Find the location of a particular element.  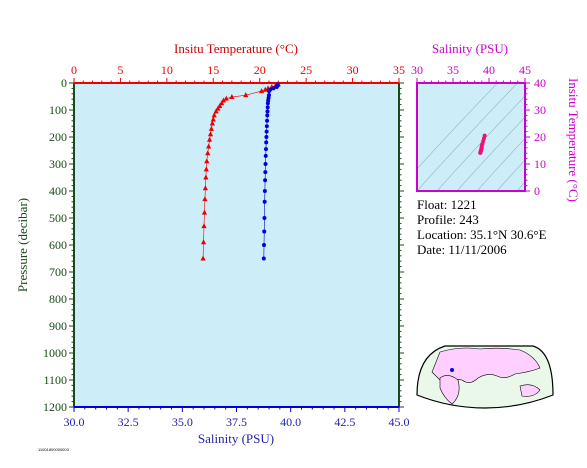

location-value: 35.1°N 30.6°E is located at coordinates (508, 234).